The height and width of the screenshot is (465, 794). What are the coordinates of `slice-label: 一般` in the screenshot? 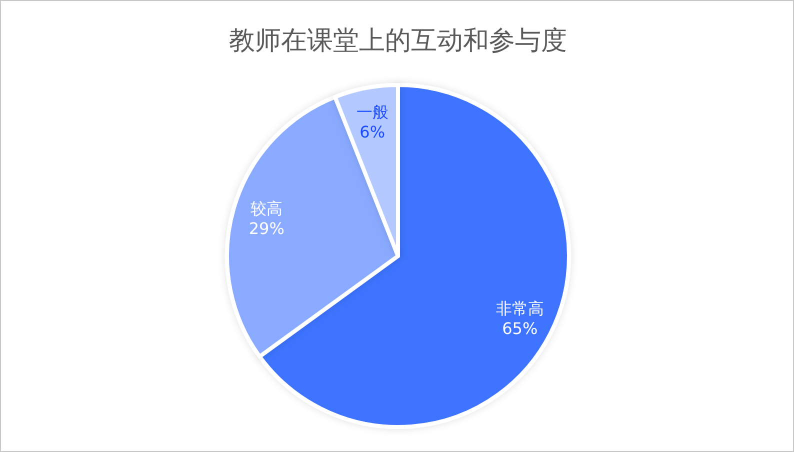 It's located at (372, 112).